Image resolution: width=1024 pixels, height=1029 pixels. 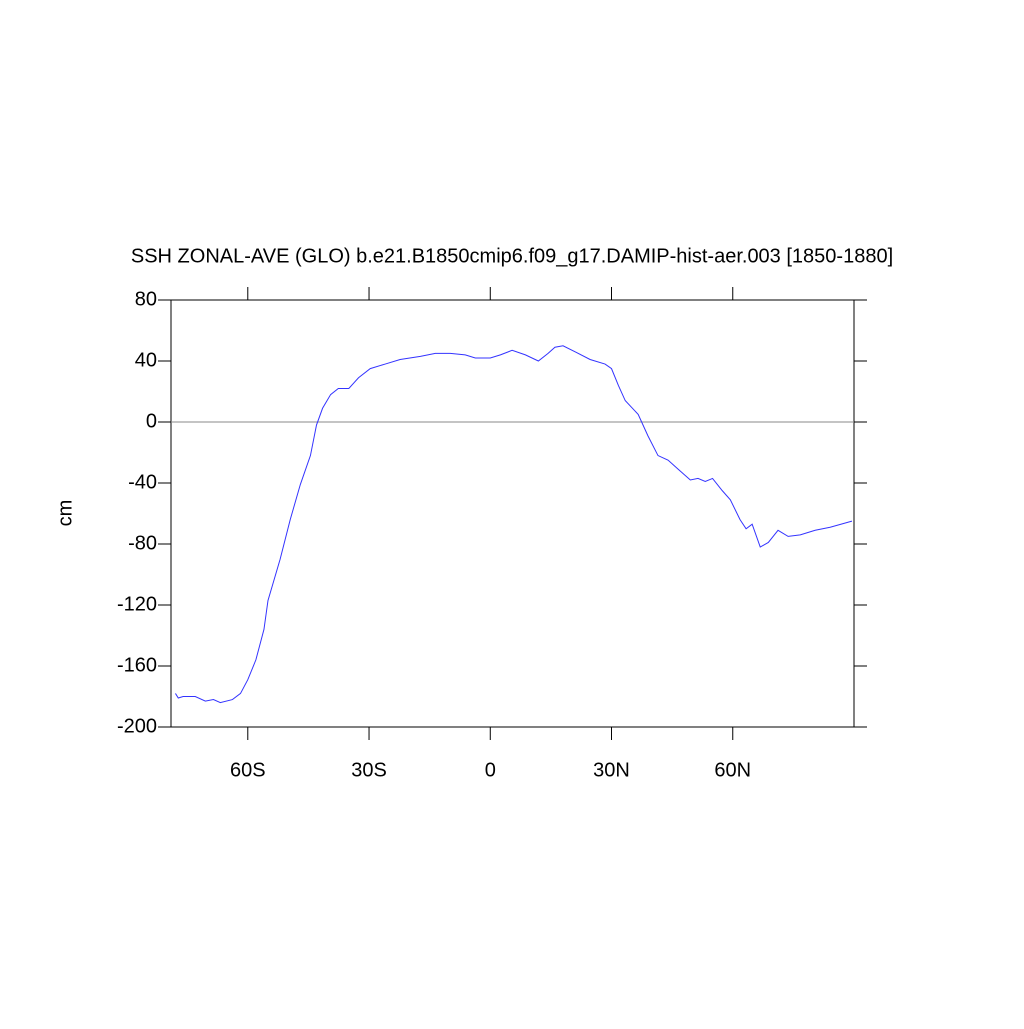 I want to click on x-tick-label: 60S, so click(x=248, y=770).